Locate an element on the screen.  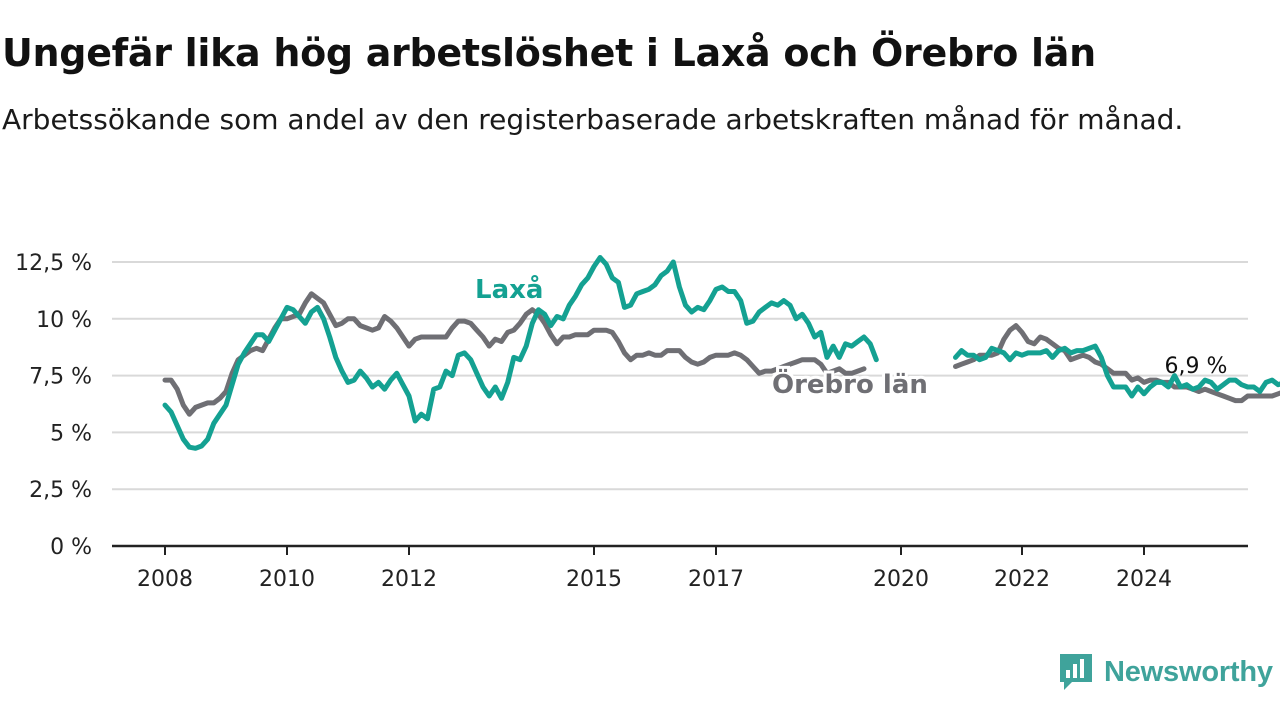
newsworthy-logo: Newsworthy is located at coordinates (1165, 672).